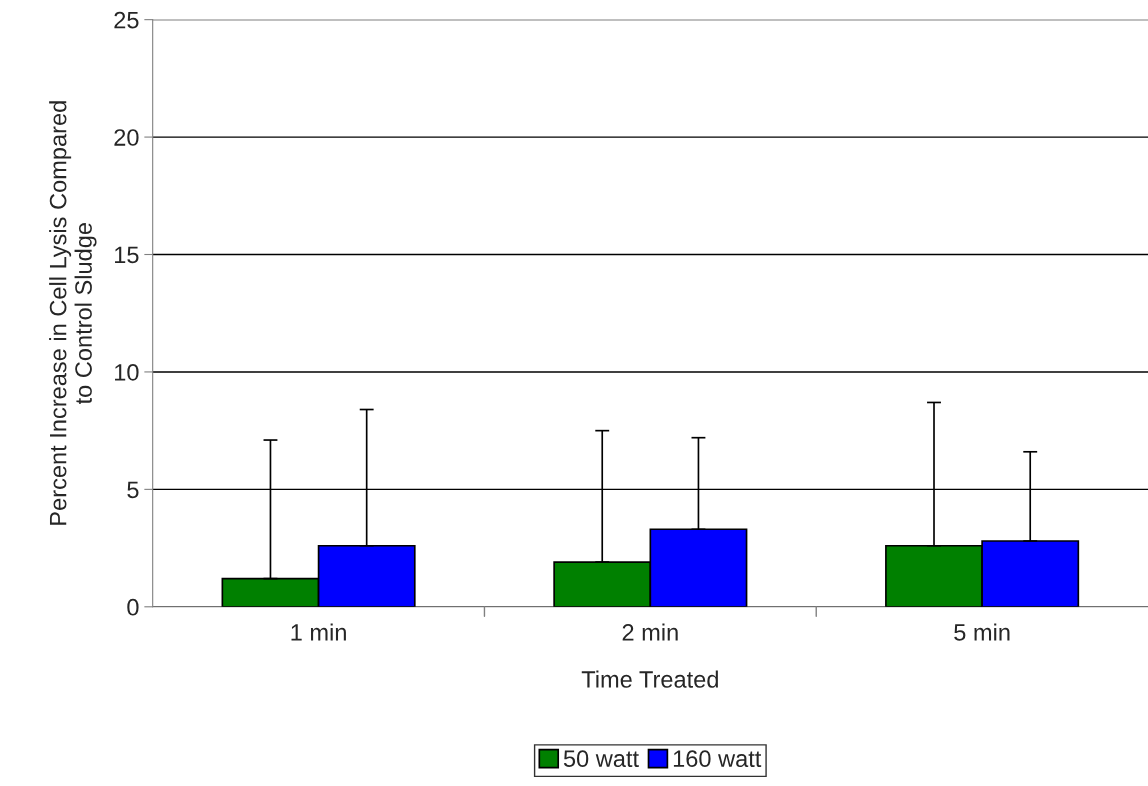  Describe the element at coordinates (73, 313) in the screenshot. I see `y-axis-title: Percent Increase in Cell Lysis Compared to Control Sludge` at that location.